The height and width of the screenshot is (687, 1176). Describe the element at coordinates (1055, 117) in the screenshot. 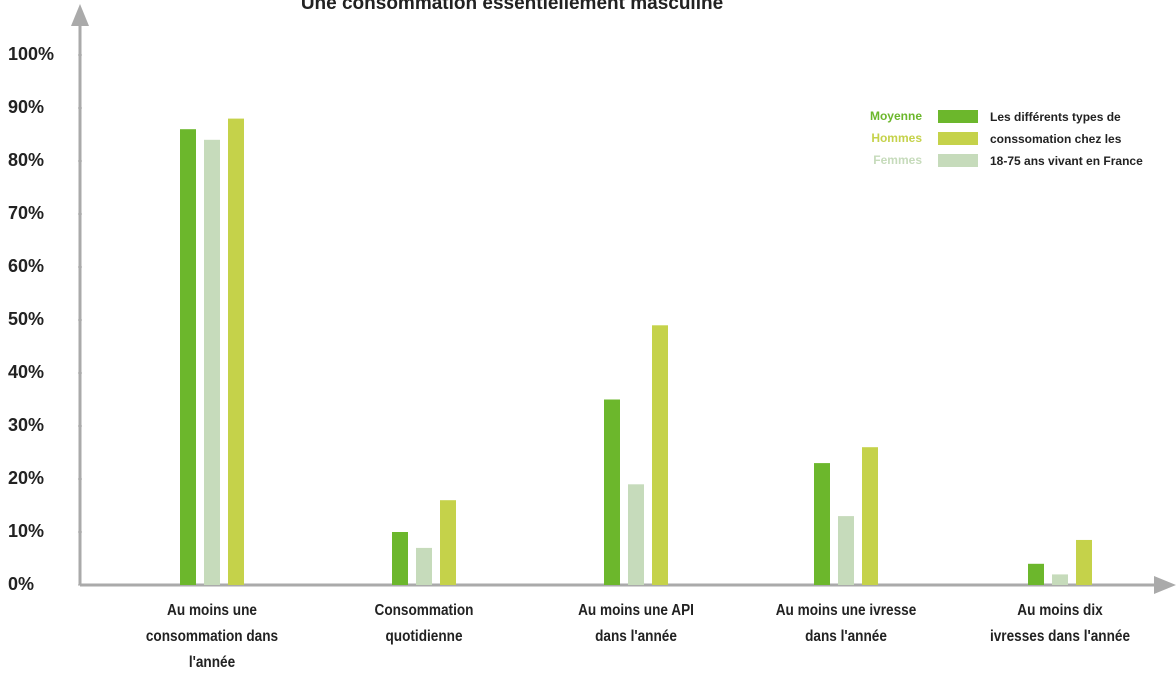

I see `legend-note: Les différents types de` at that location.